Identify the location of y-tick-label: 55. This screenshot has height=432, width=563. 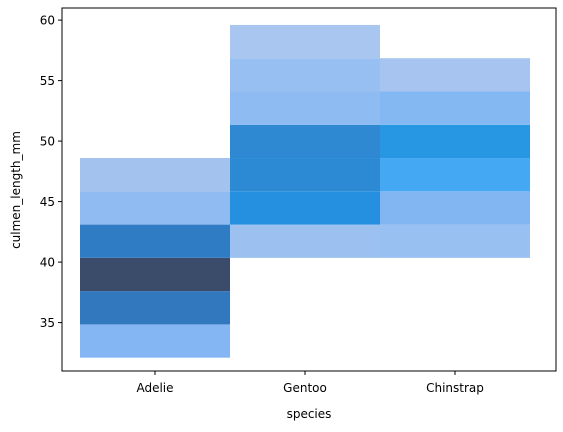
(47, 81).